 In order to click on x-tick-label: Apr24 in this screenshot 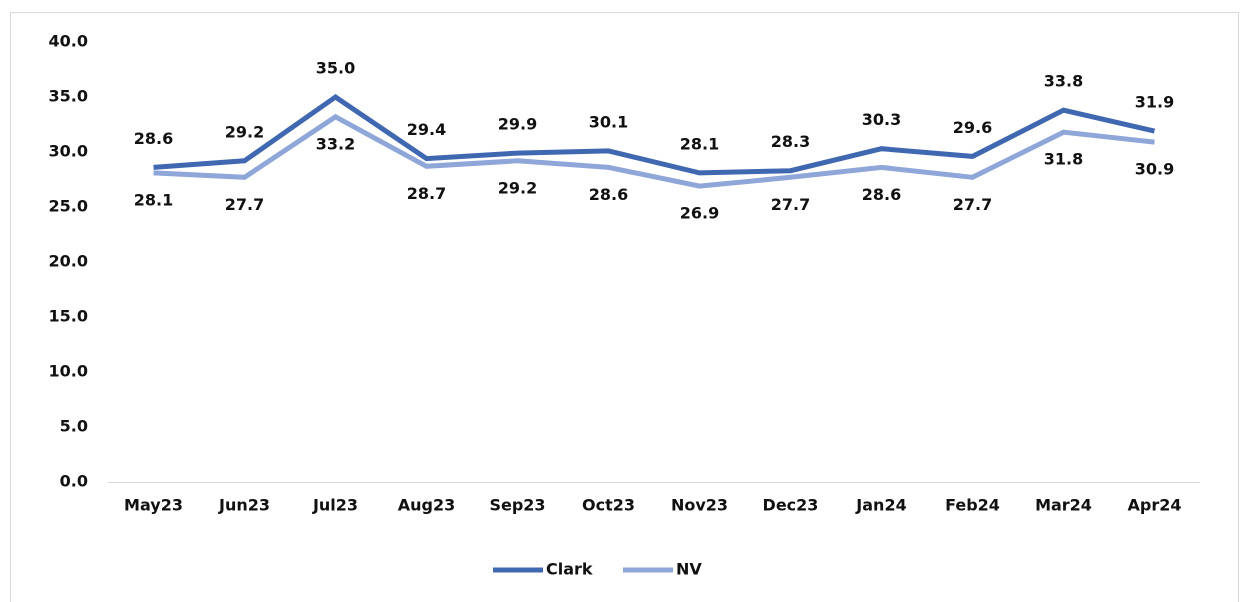, I will do `click(1155, 505)`.